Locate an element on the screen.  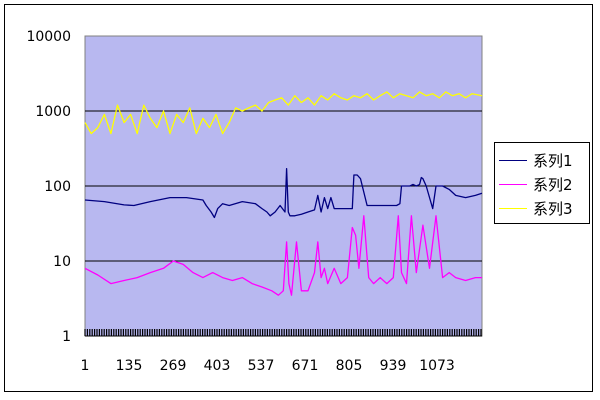
x-axis-tick-labels: 1 135 269 403 537 671 805 939 1073 is located at coordinates (268, 366).